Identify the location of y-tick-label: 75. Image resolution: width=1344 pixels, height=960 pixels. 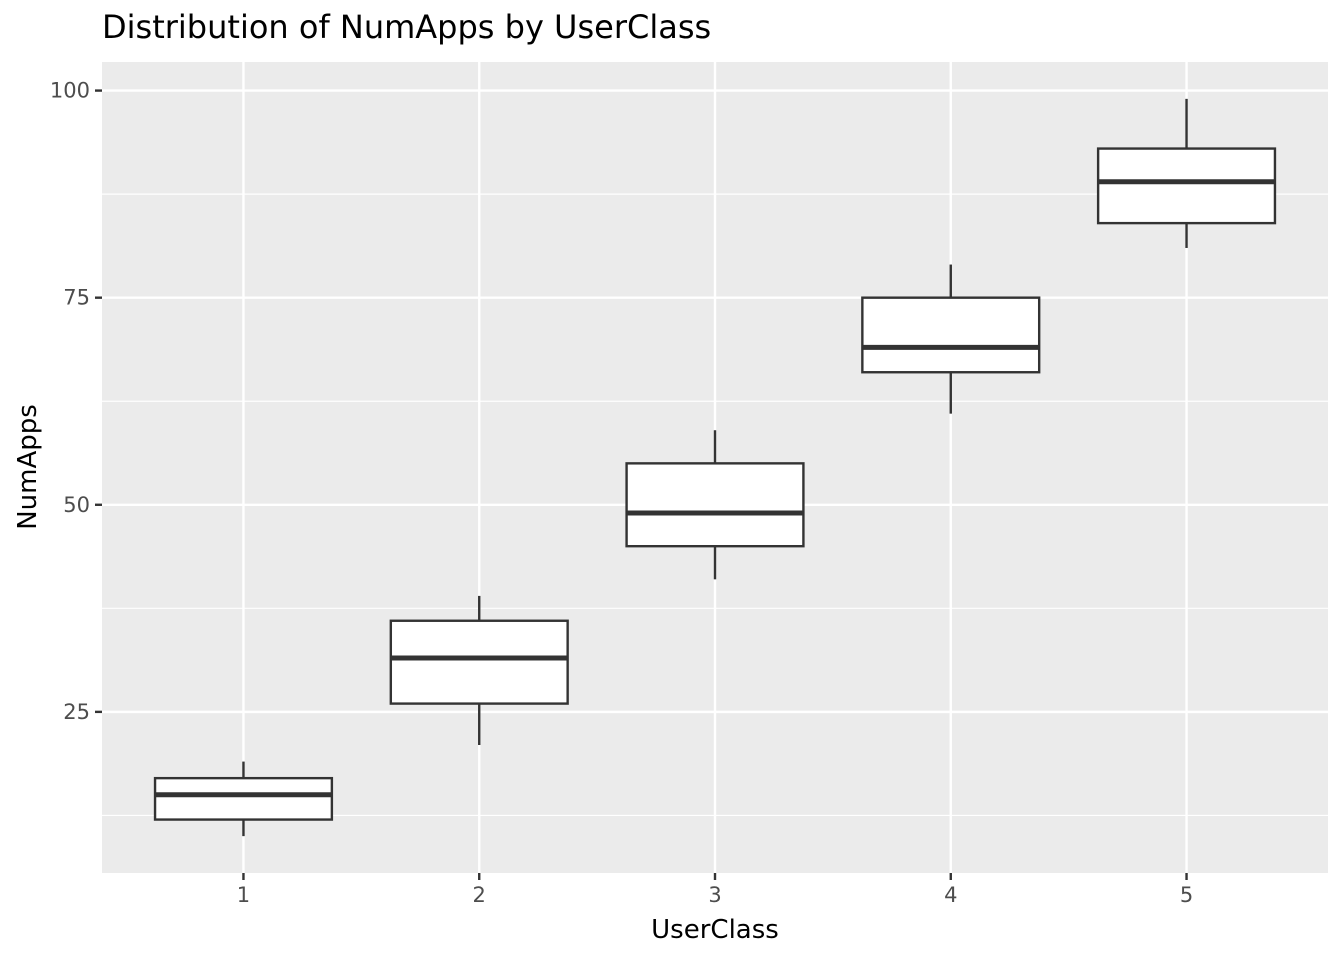
(76, 298).